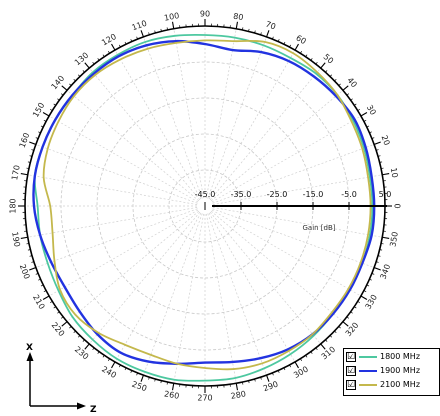 This screenshot has height=416, width=440. I want to click on angle-tick-label: 340, so click(386, 271).